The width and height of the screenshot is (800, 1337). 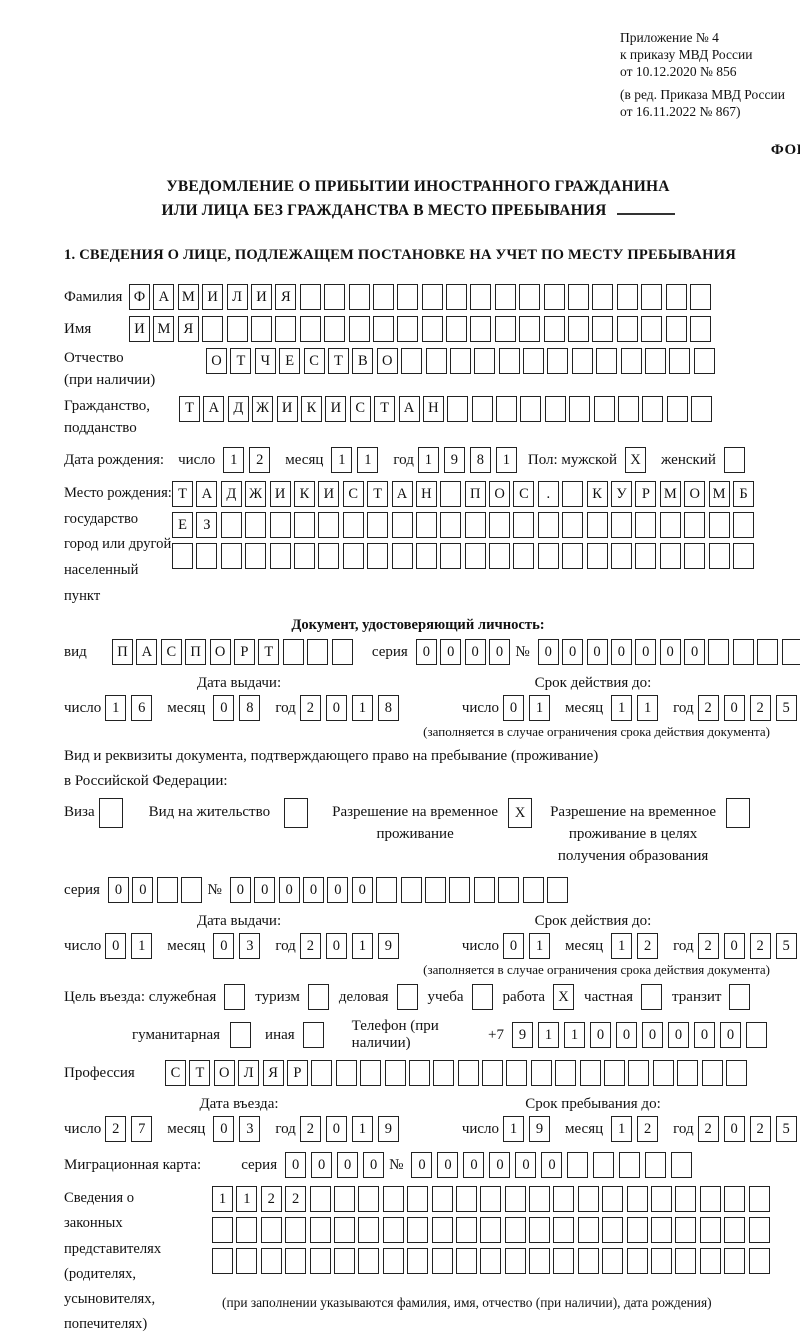 I want to click on purpose-official-checkbox, so click(x=235, y=997).